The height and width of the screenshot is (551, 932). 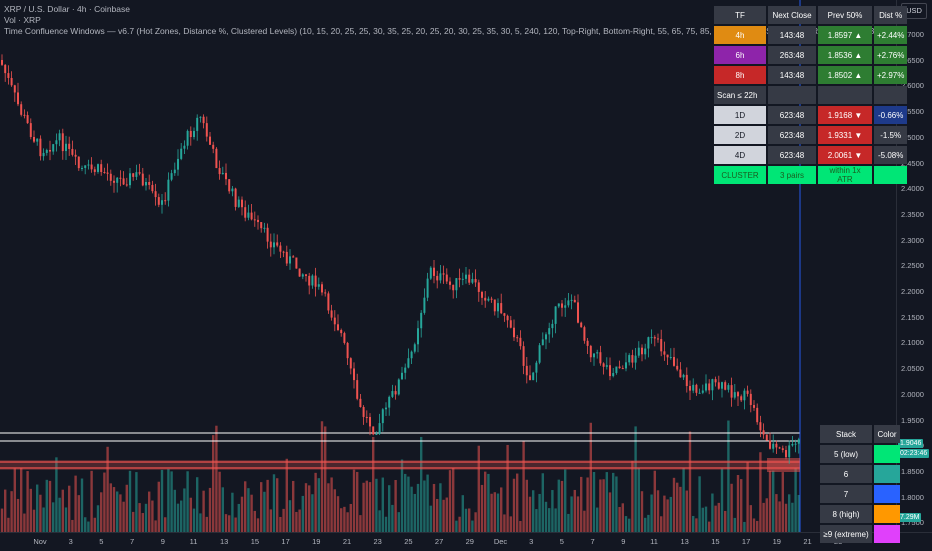 What do you see at coordinates (400, 465) in the screenshot?
I see `hot-zone-band` at bounding box center [400, 465].